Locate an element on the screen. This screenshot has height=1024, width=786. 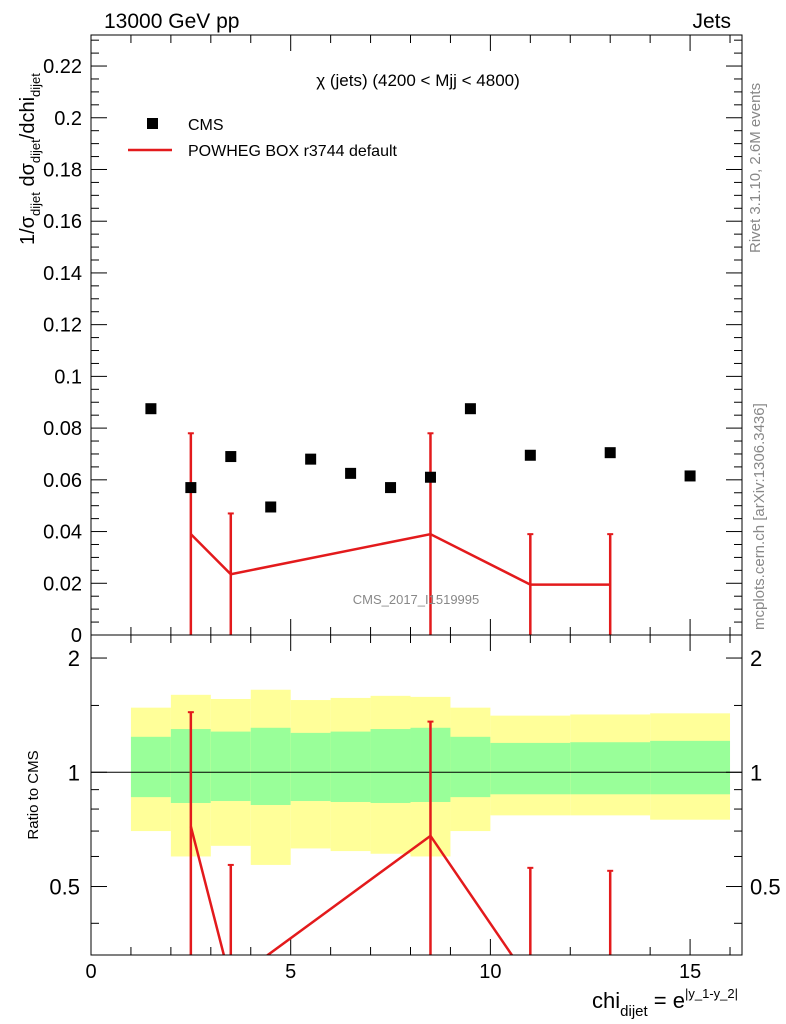
rivet-version-label: Rivet 3.1.10, 2.6M events is located at coordinates (755, 168).